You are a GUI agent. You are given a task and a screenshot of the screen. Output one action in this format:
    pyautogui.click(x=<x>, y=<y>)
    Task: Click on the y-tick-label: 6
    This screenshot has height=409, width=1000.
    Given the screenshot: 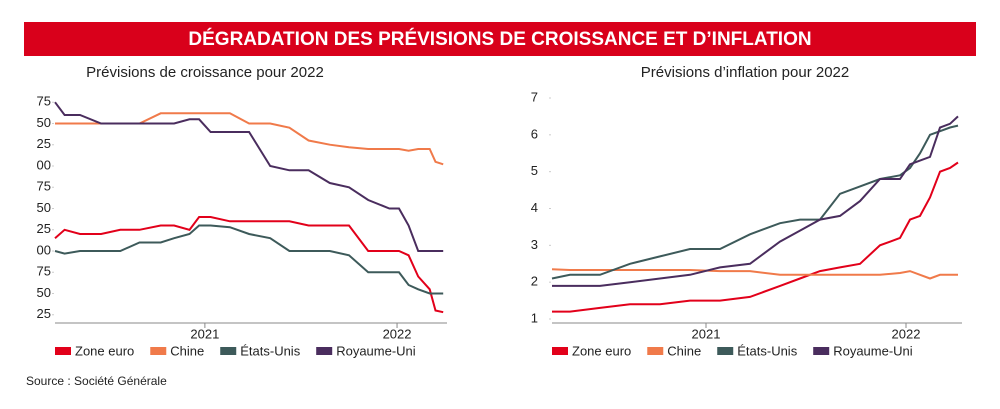 What is the action you would take?
    pyautogui.click(x=534, y=133)
    